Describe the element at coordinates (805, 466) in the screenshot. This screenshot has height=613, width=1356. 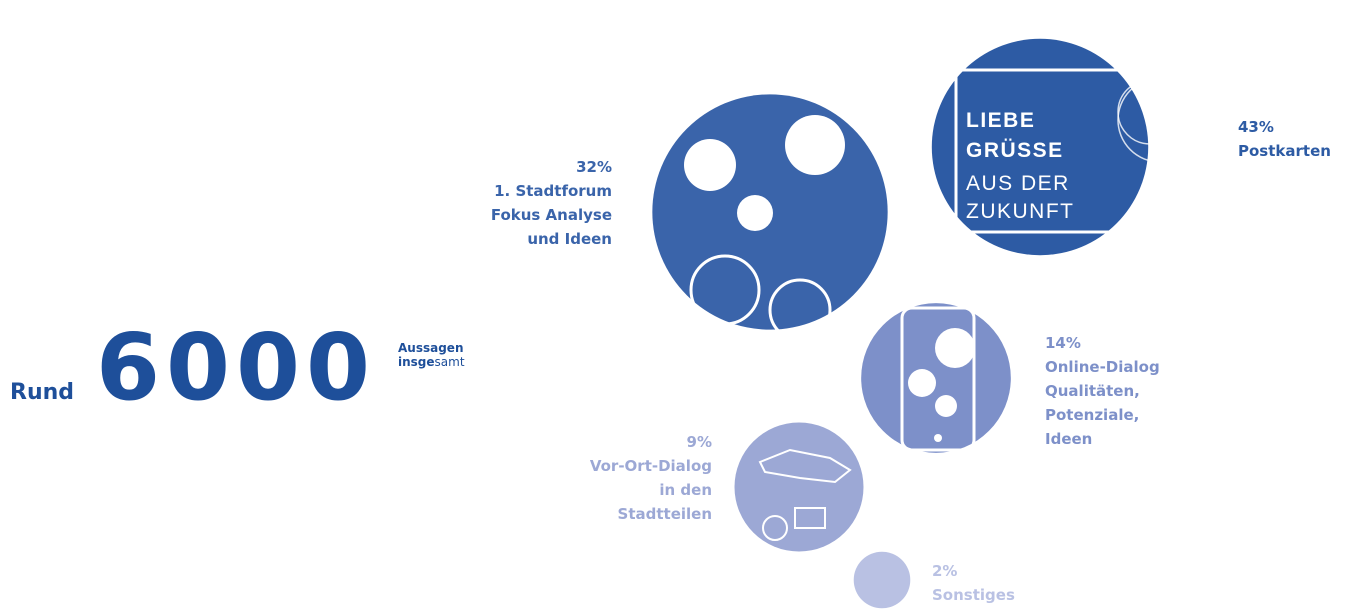
I see `map-icon` at that location.